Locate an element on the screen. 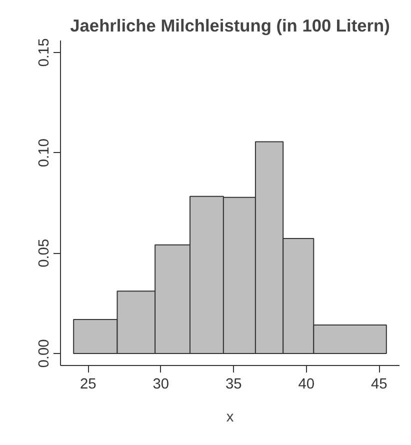  x-axis-title: x is located at coordinates (230, 418).